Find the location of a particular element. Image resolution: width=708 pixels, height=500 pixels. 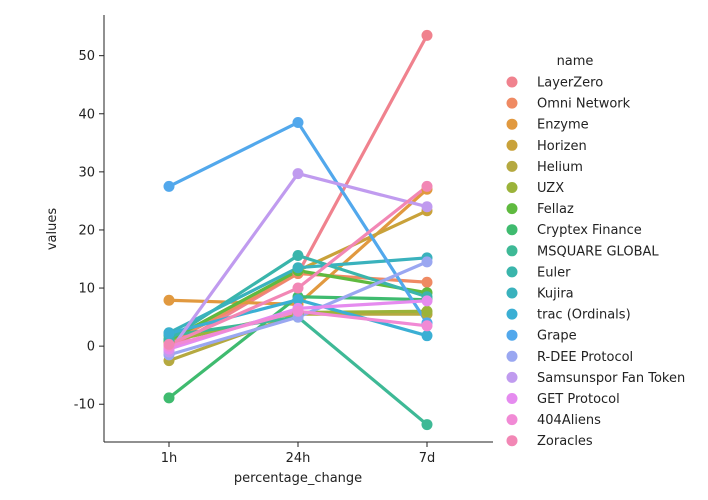

x-axis-label: percentage_change is located at coordinates (298, 478).